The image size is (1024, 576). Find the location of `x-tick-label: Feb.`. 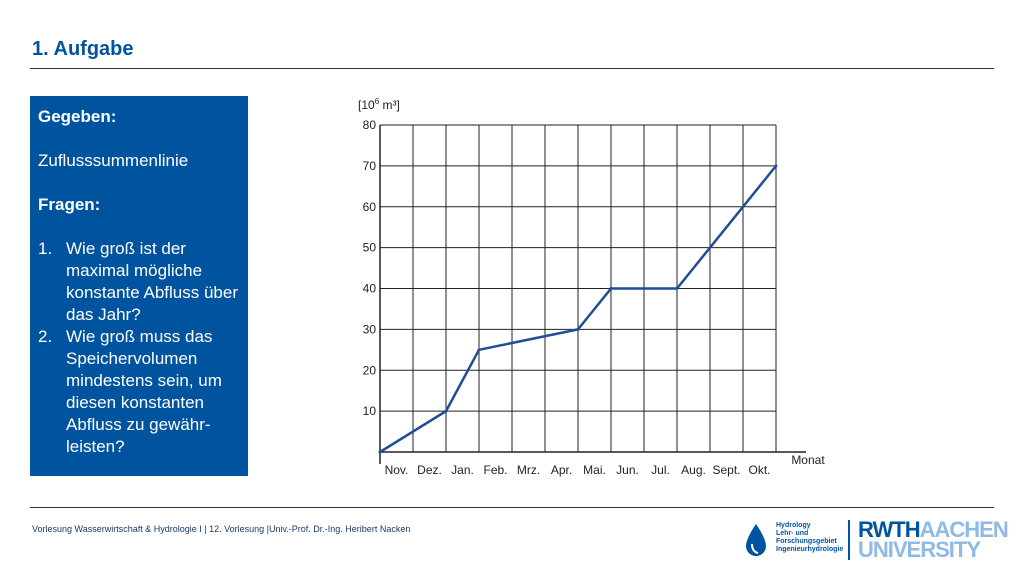

x-tick-label: Feb. is located at coordinates (495, 470).